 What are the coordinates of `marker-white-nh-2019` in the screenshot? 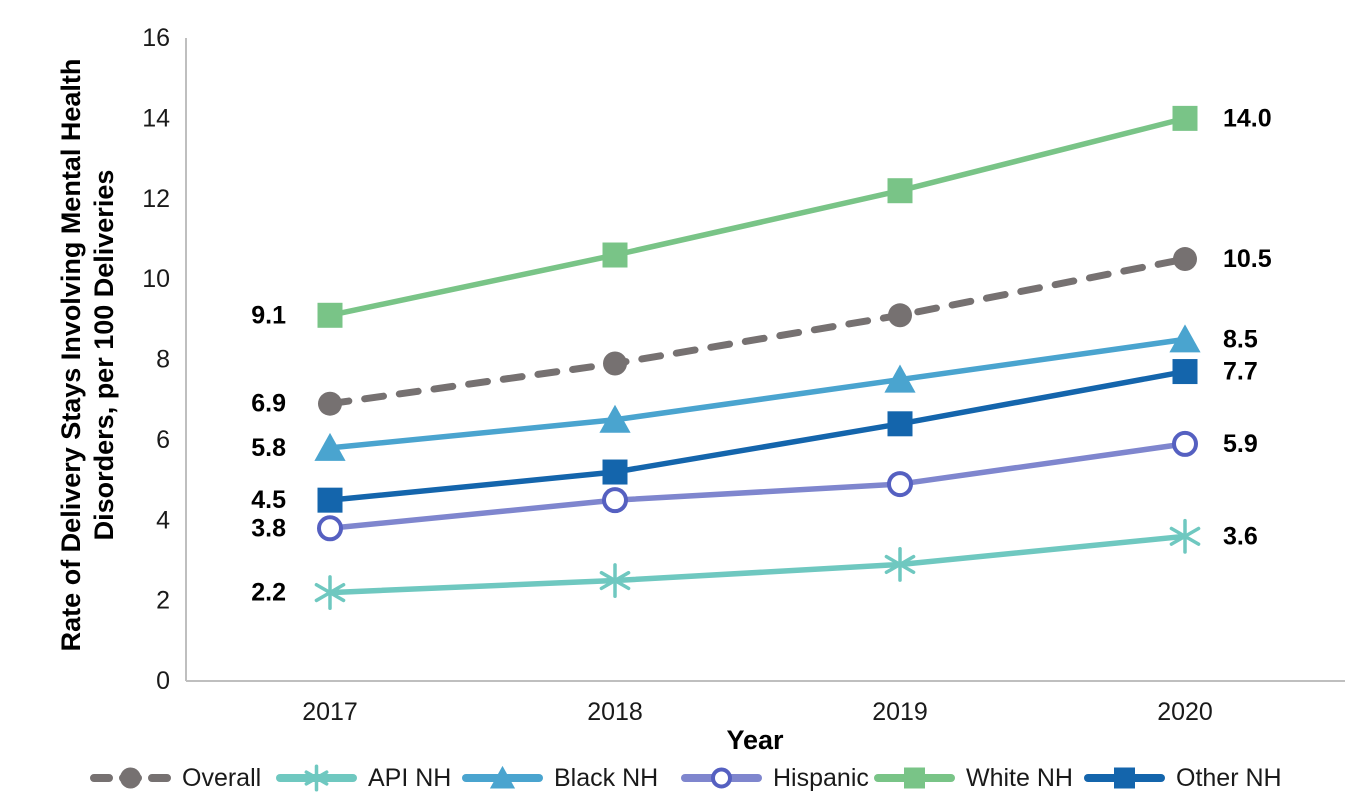 It's located at (900, 191).